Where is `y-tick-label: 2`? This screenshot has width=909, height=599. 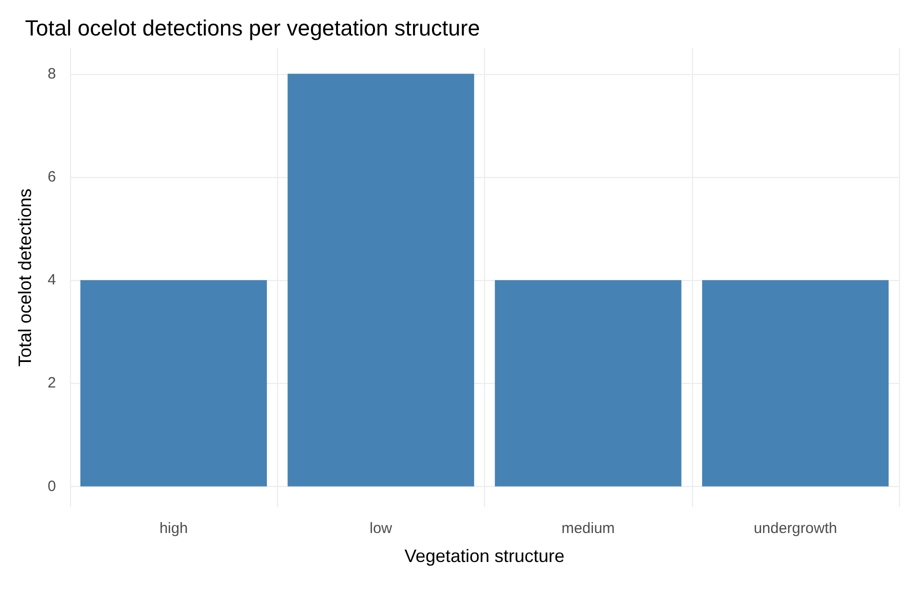 y-tick-label: 2 is located at coordinates (52, 383).